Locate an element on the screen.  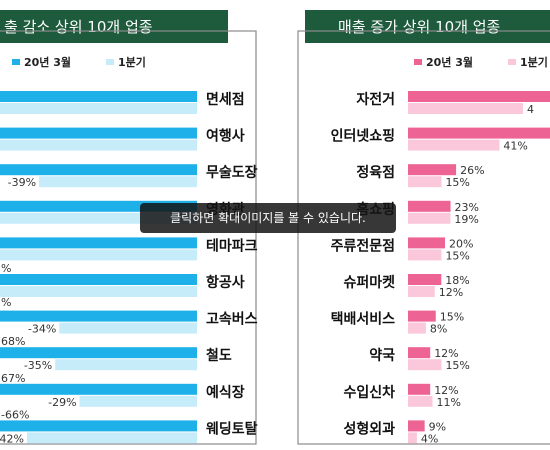
right-category-label: 자전거 is located at coordinates (375, 99).